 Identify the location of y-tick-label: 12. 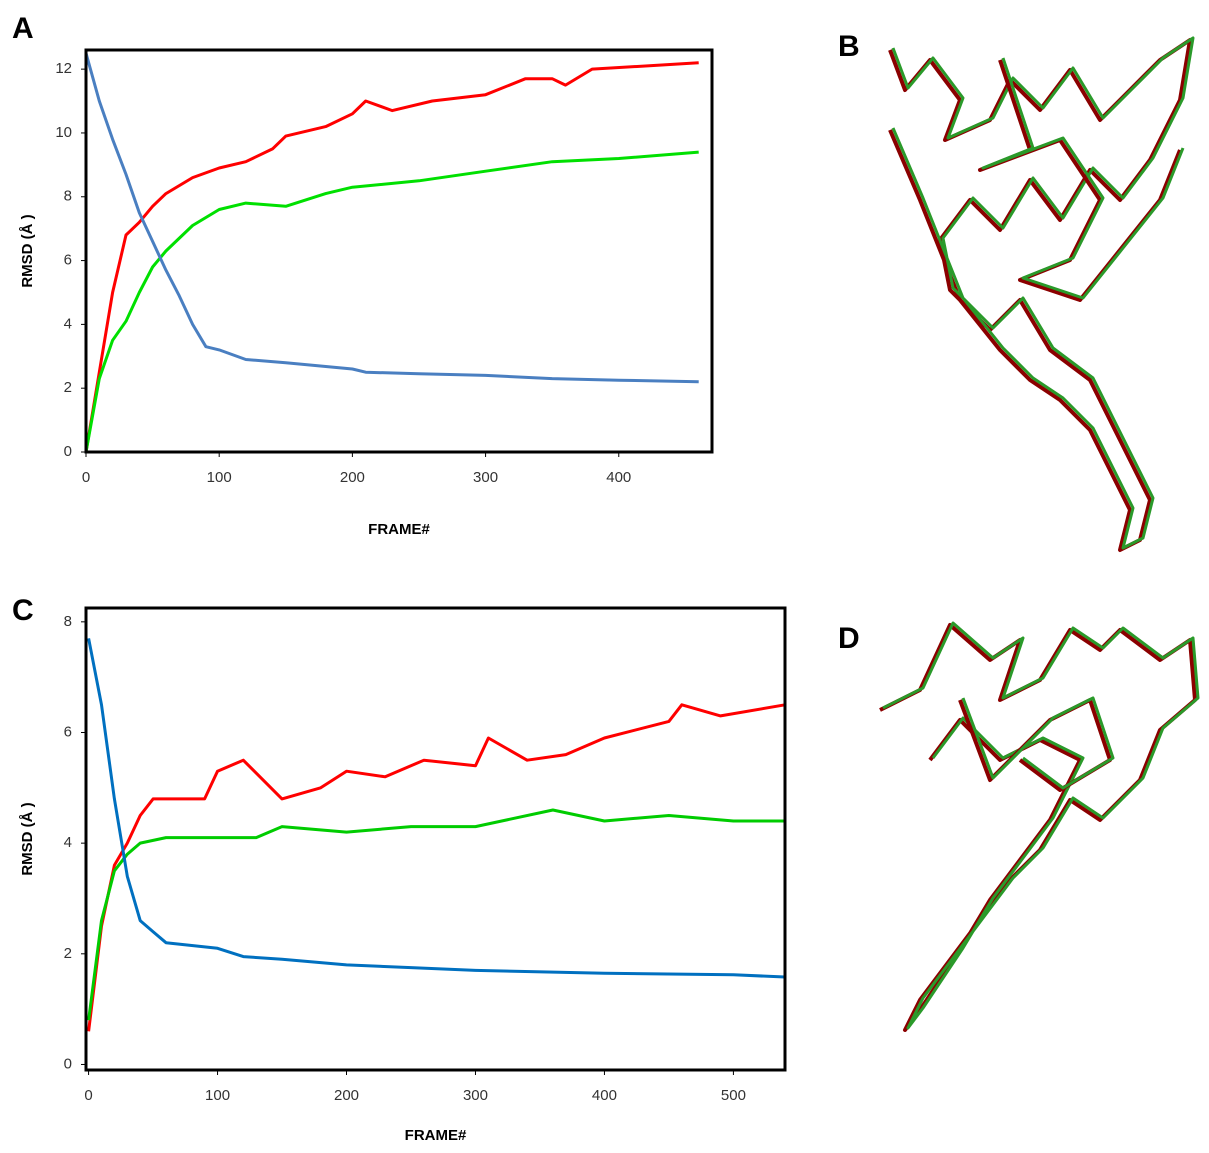
(63, 68).